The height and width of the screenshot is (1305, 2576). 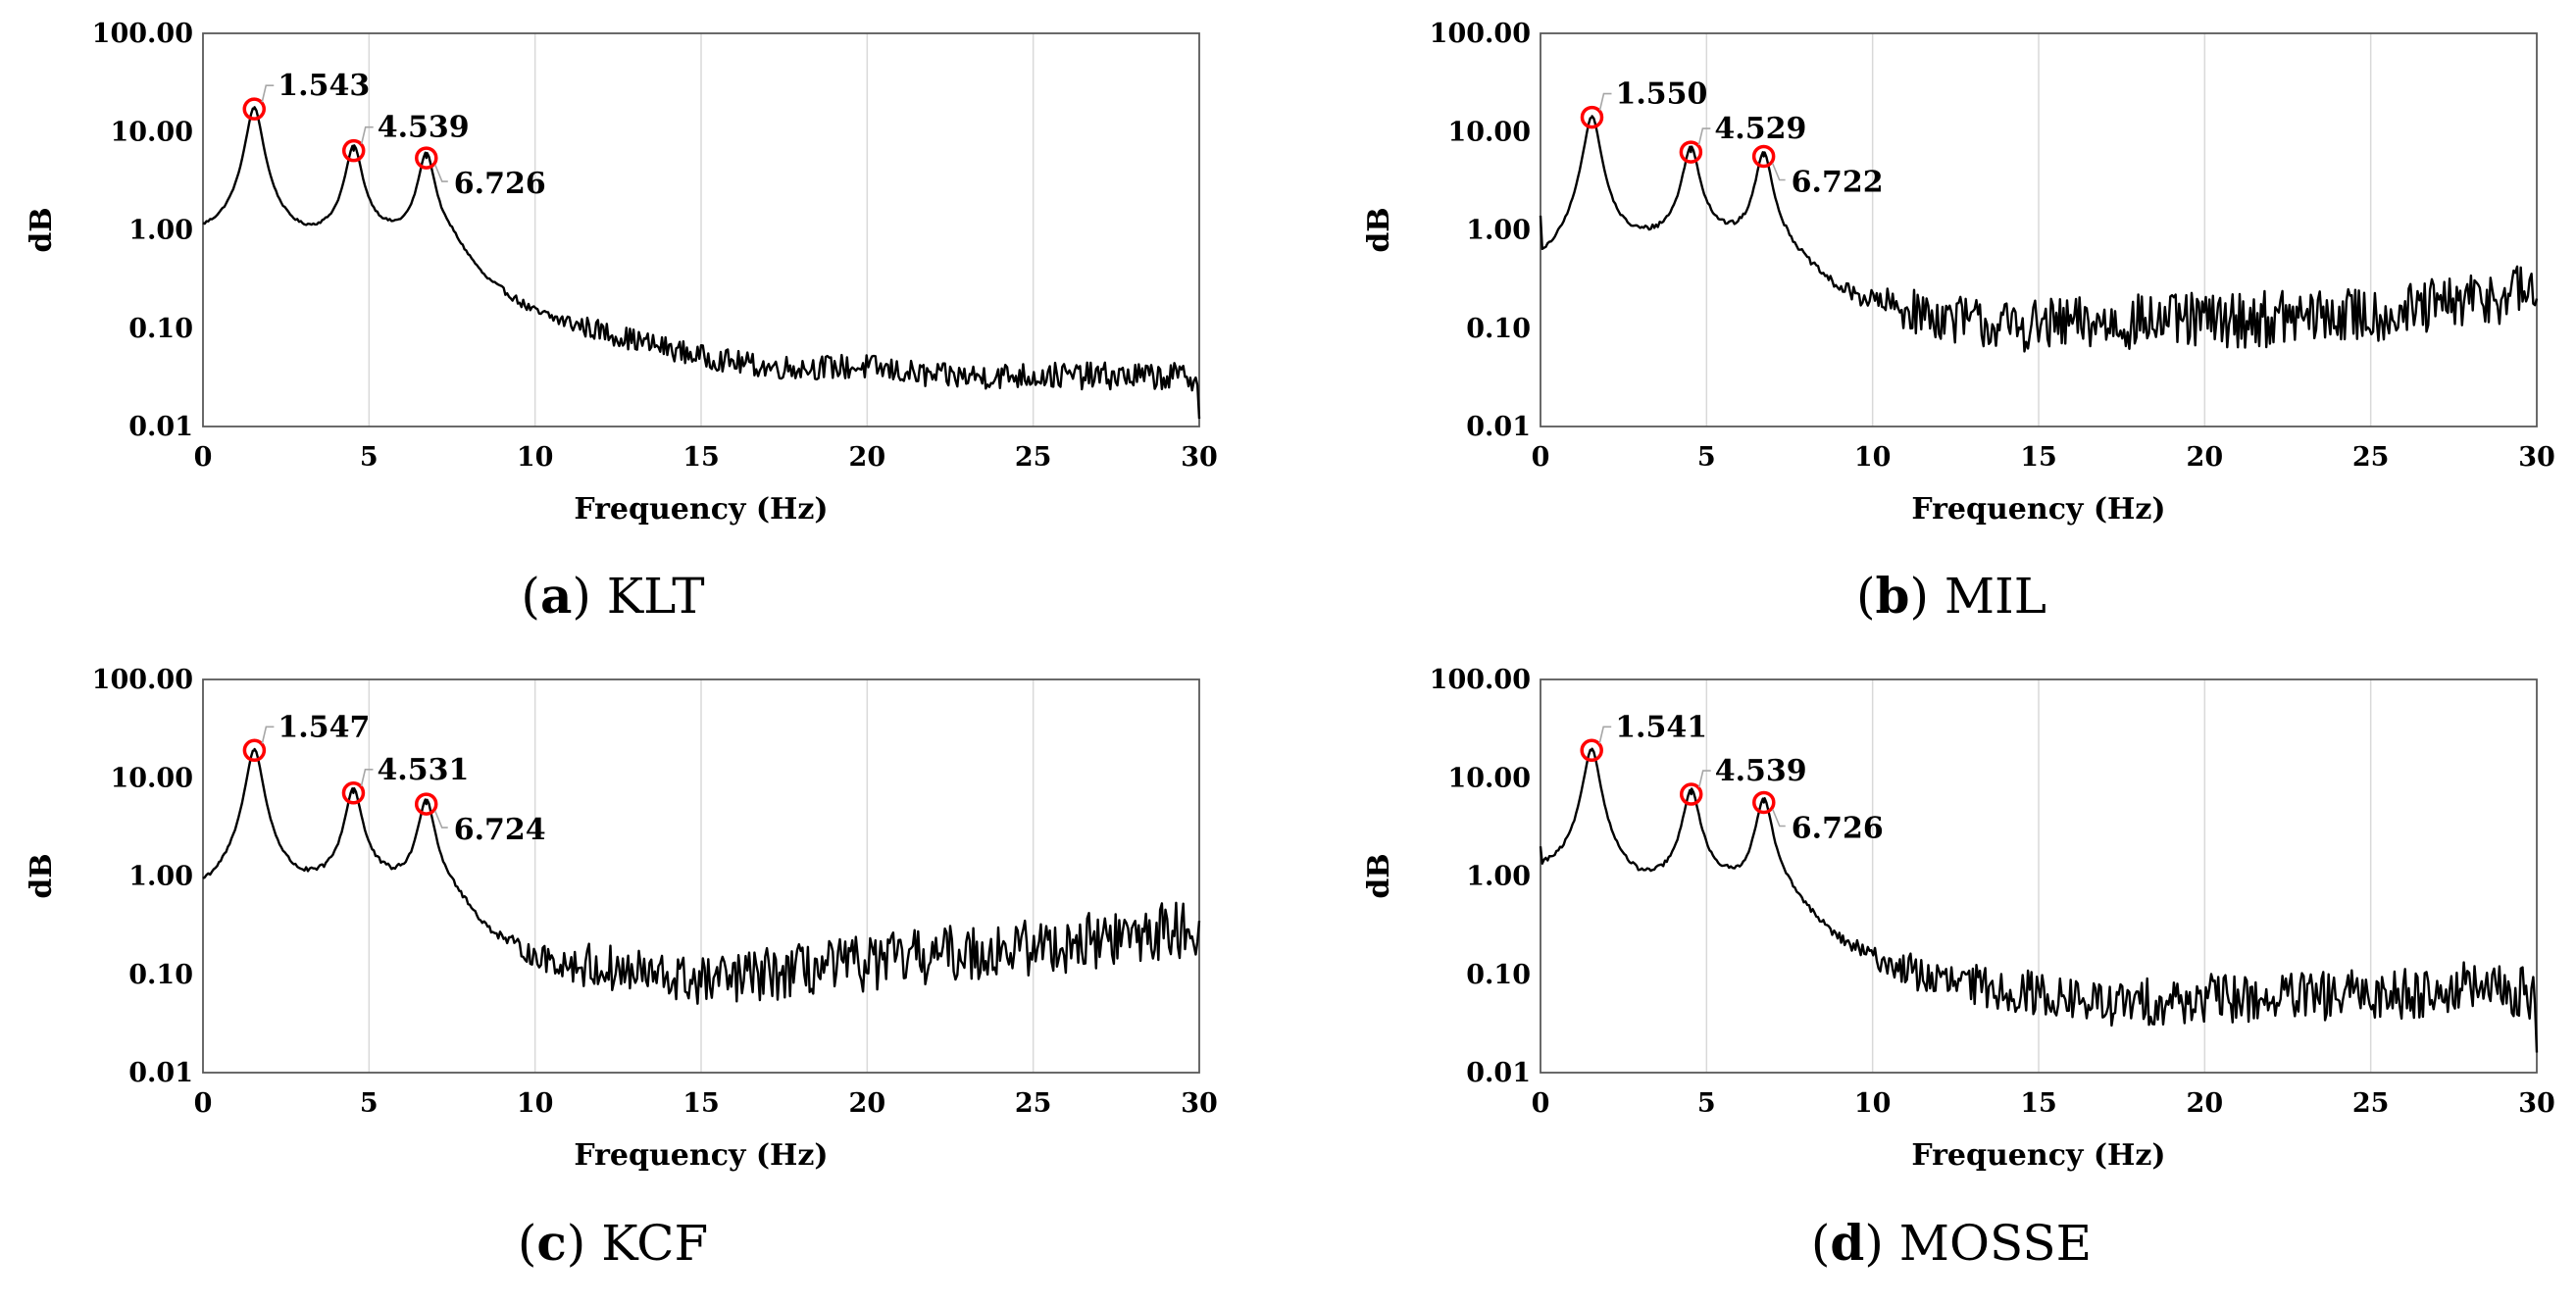 What do you see at coordinates (1951, 596) in the screenshot?
I see `panel-caption: (b) MIL` at bounding box center [1951, 596].